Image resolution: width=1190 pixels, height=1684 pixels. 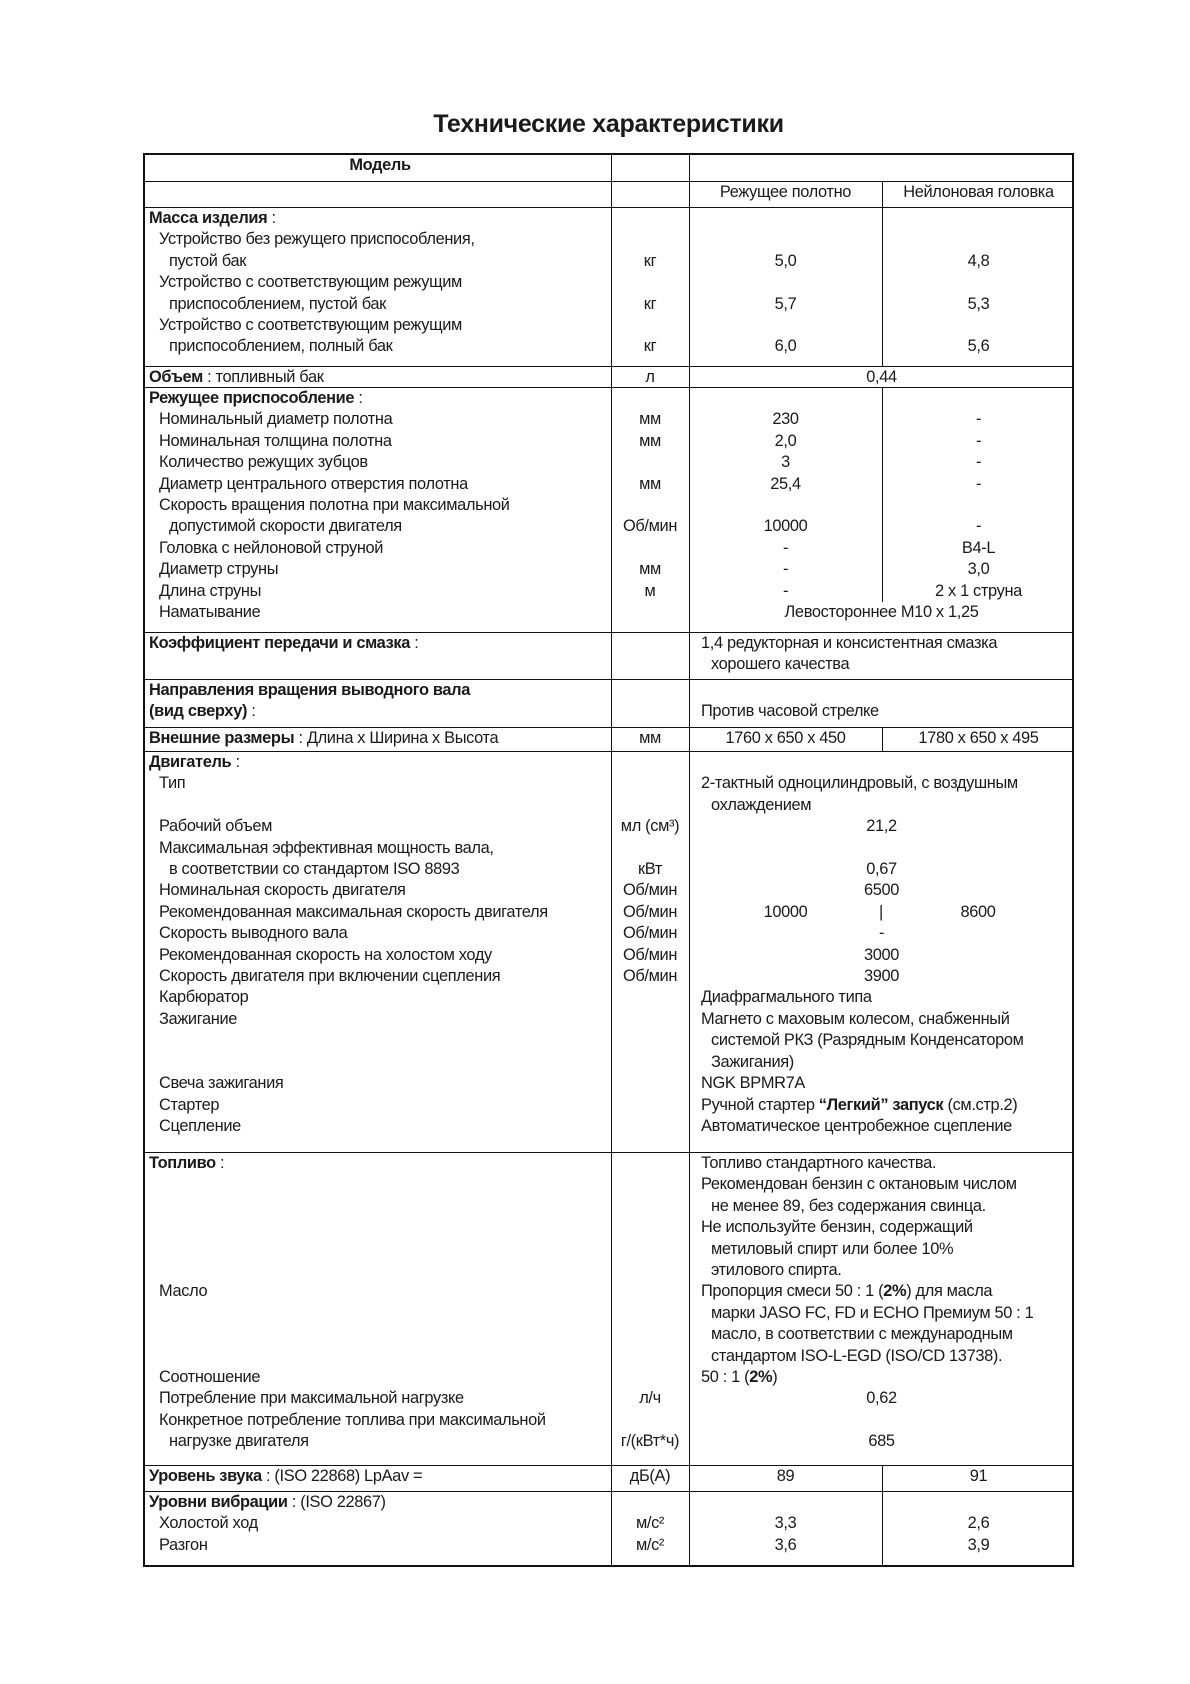 What do you see at coordinates (650, 377) in the screenshot?
I see `unit-cell: л` at bounding box center [650, 377].